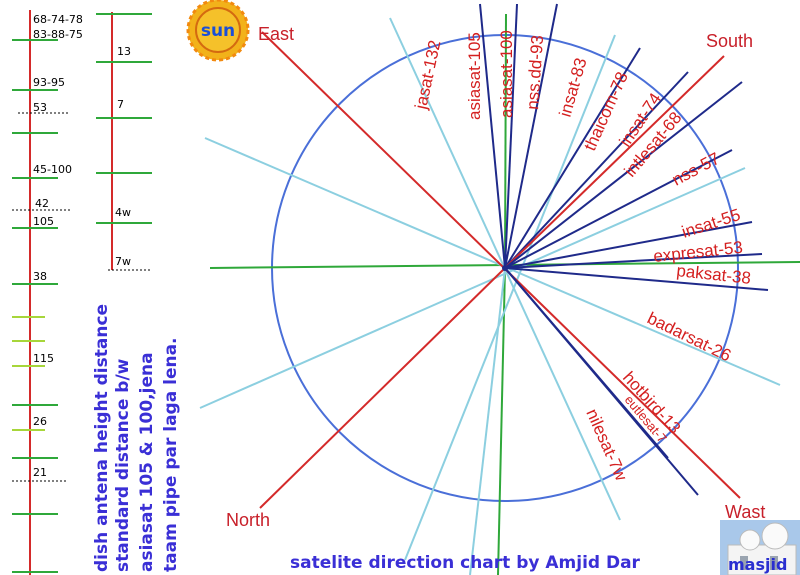 This screenshot has height=575, width=800. Describe the element at coordinates (465, 563) in the screenshot. I see `chart-footer: satelite direction chart by Amjid Dar` at that location.